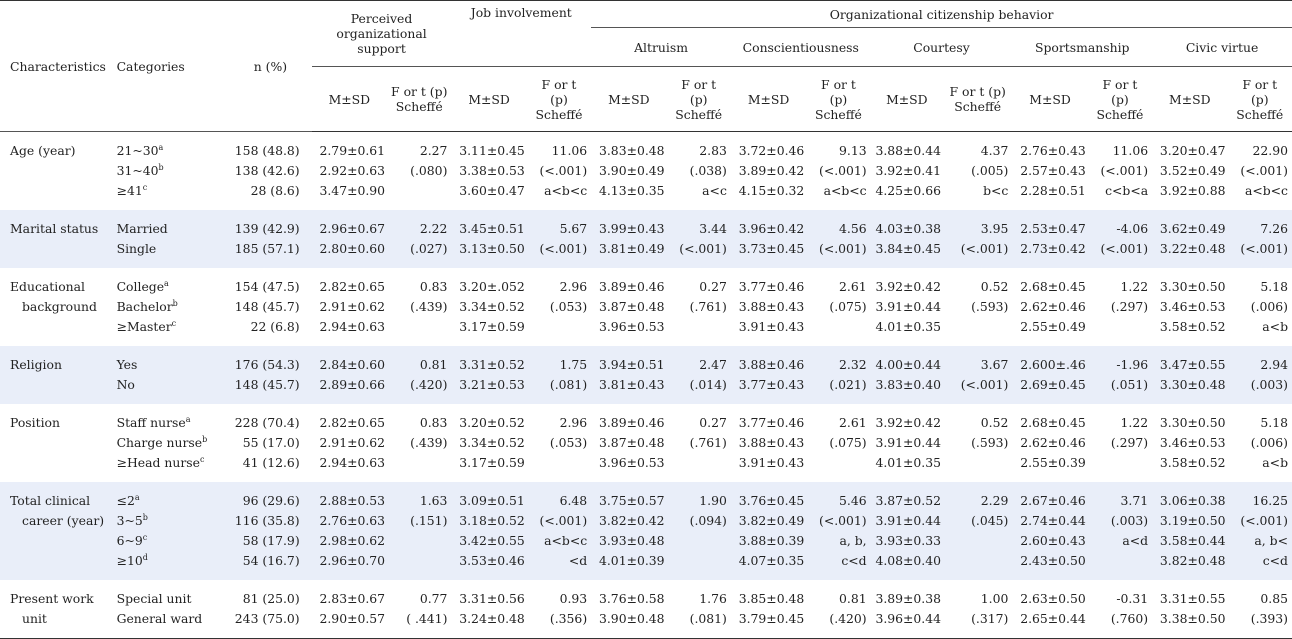 This screenshot has height=639, width=1292. Describe the element at coordinates (125, 500) in the screenshot. I see `category-text: ≤2` at that location.